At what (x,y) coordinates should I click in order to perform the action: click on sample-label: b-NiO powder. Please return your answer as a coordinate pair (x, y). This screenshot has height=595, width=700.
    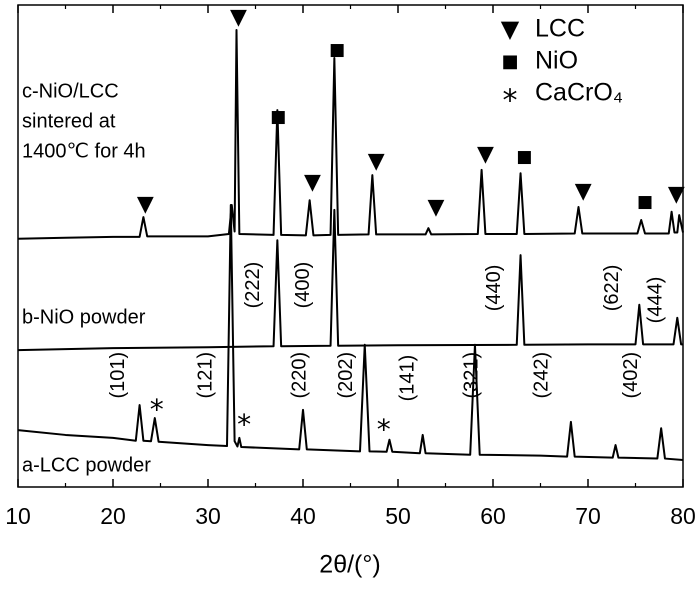
    Looking at the image, I should click on (84, 317).